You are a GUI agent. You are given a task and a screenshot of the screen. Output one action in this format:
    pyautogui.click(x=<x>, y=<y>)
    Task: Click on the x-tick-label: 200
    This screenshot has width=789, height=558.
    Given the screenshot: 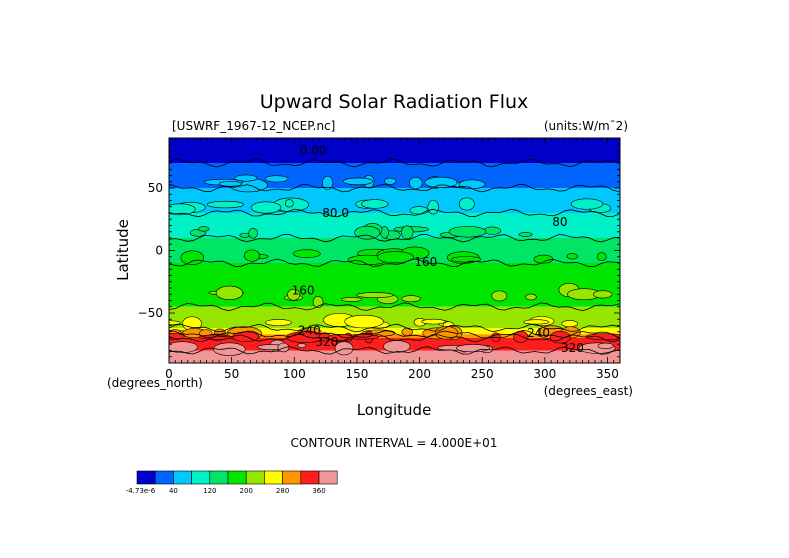 What is the action you would take?
    pyautogui.click(x=419, y=374)
    